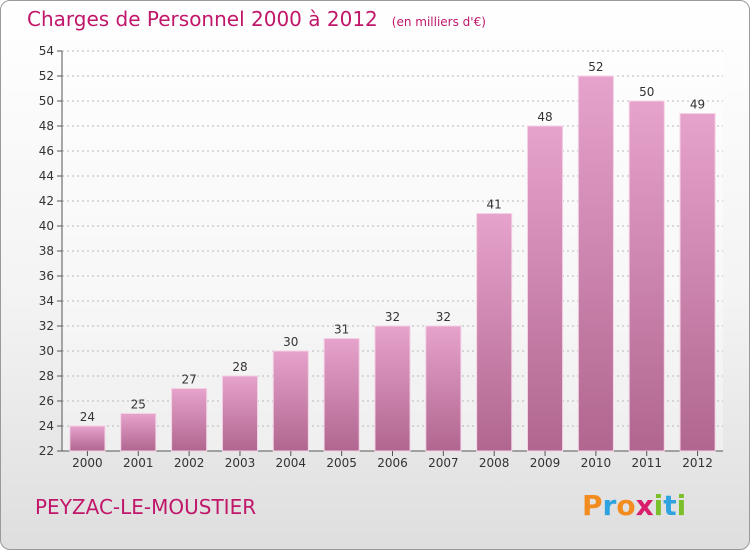  What do you see at coordinates (392, 388) in the screenshot?
I see `bar-2006` at bounding box center [392, 388].